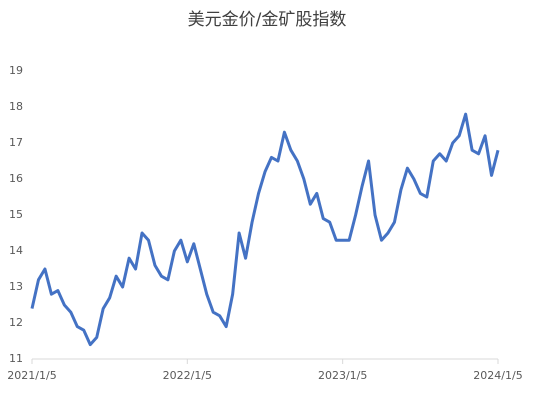 This screenshot has height=403, width=534. I want to click on y-tick-label: 15, so click(16, 214).